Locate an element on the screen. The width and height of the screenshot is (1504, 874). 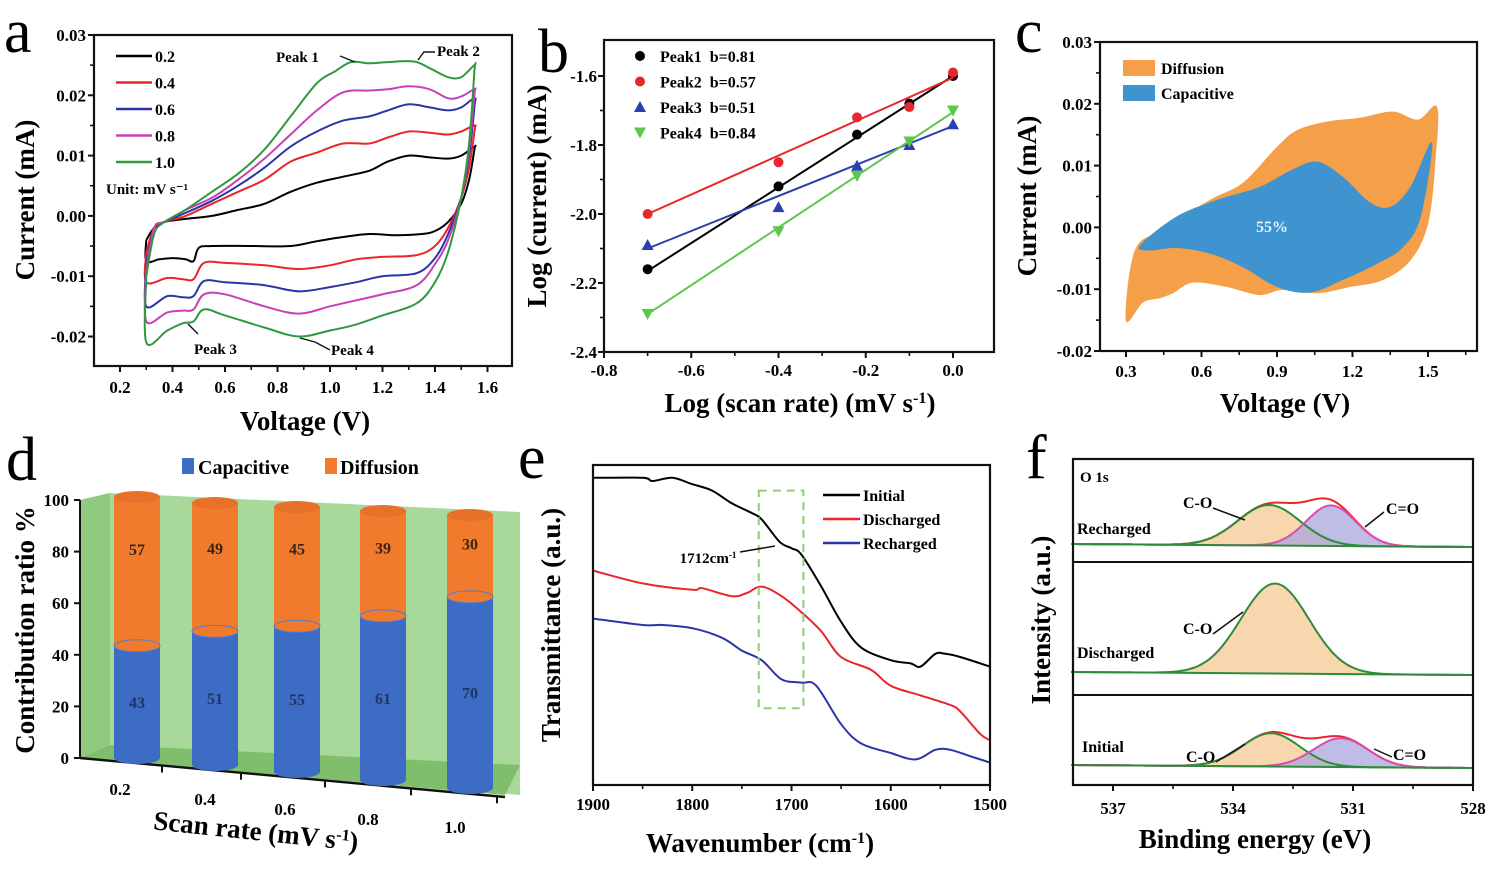
y-axis-title: Transmittance (a.u.) is located at coordinates (551, 625).